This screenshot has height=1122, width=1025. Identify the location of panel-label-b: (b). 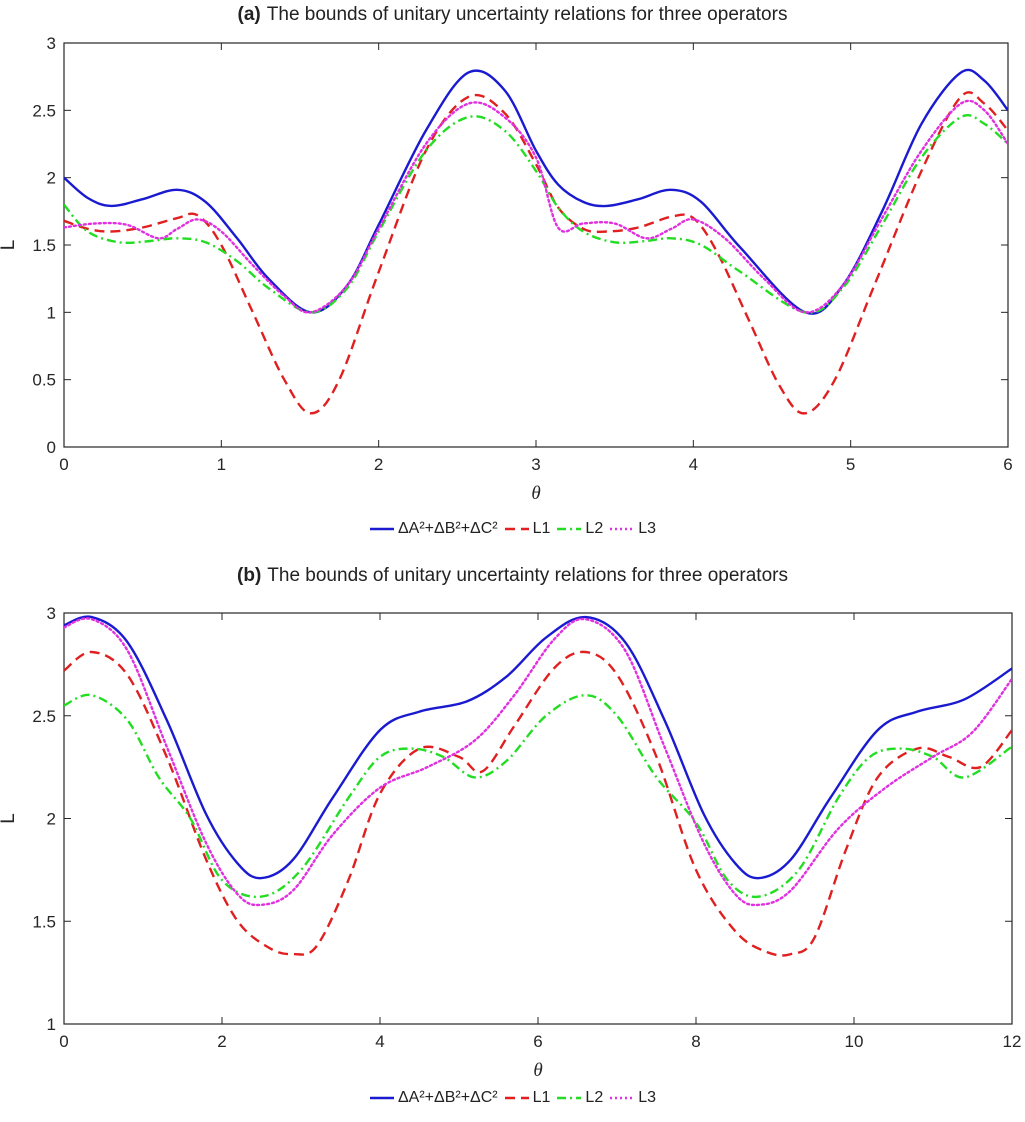
(249, 575).